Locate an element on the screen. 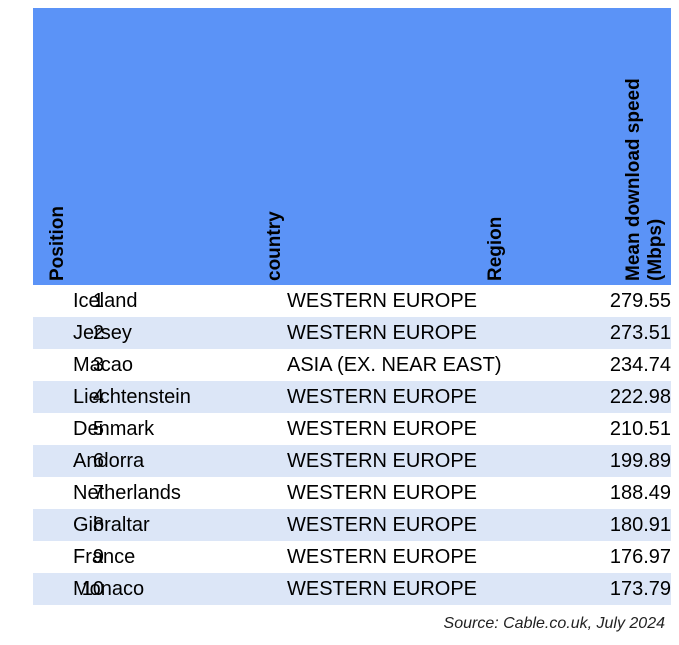  table-row: 7 Netherlands WESTERN EUROPE 188.49 is located at coordinates (352, 493).